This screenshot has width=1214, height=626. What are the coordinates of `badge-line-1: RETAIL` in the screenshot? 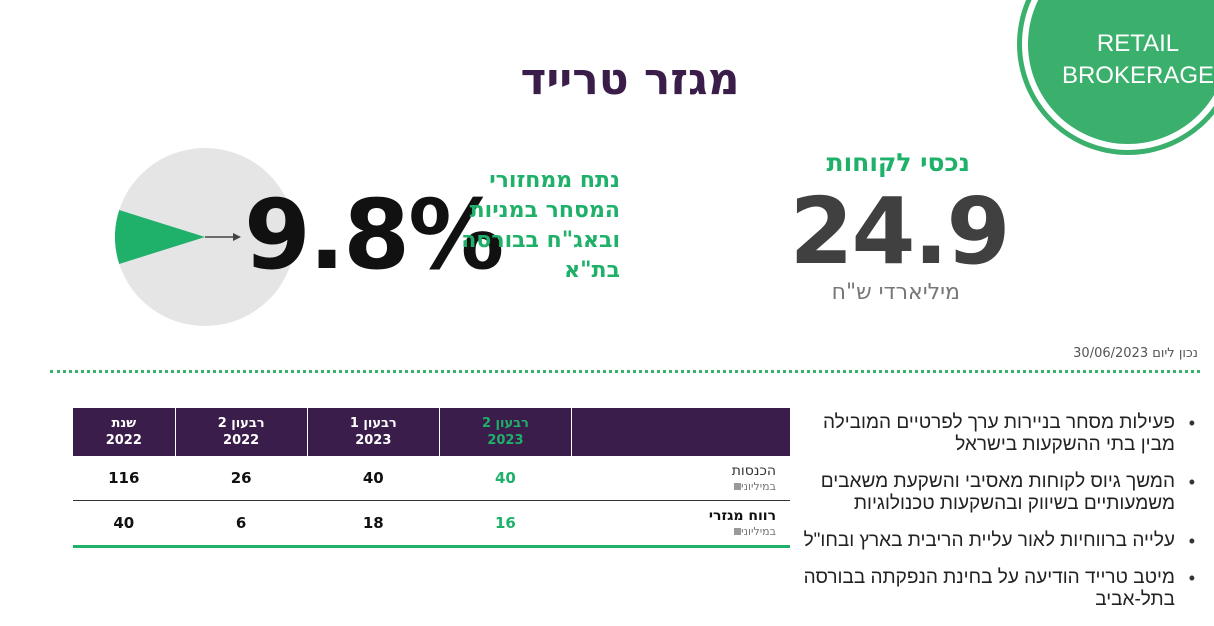 It's located at (1138, 43).